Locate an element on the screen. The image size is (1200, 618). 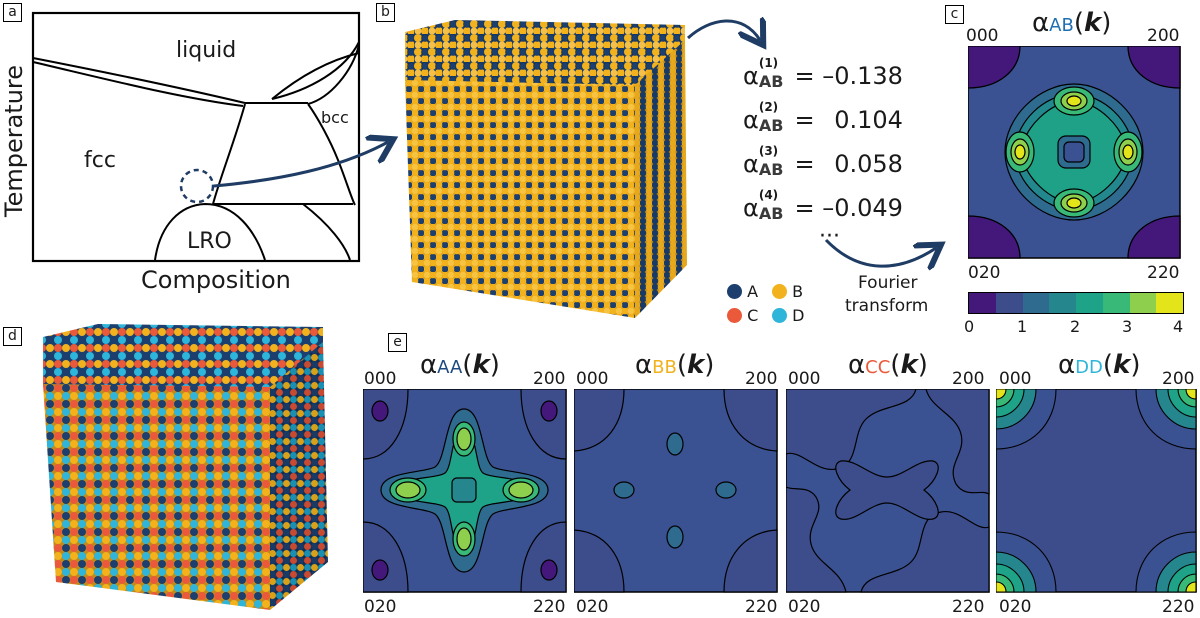
map-dd-corner-220: 220 is located at coordinates (1178, 607).